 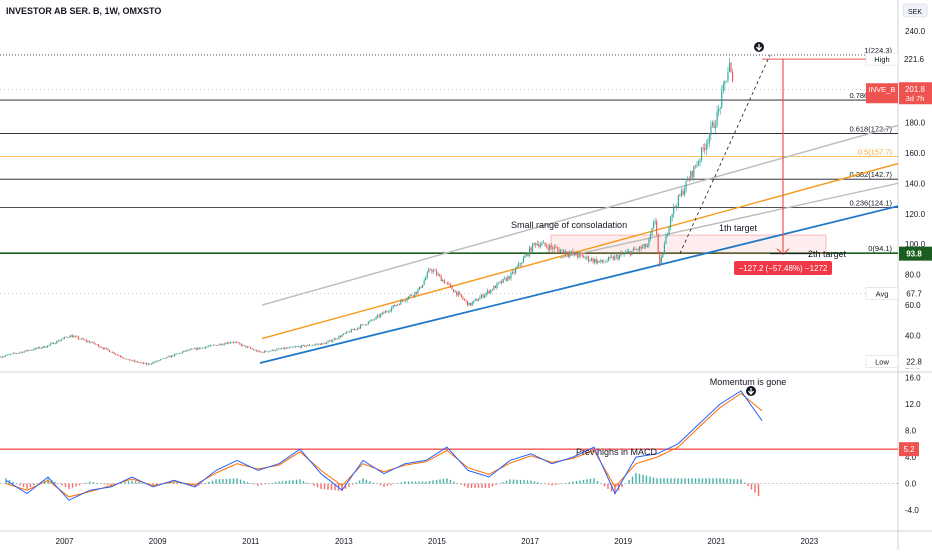 What do you see at coordinates (617, 452) in the screenshot?
I see `macd-highs-label: Prev highs in MACD` at bounding box center [617, 452].